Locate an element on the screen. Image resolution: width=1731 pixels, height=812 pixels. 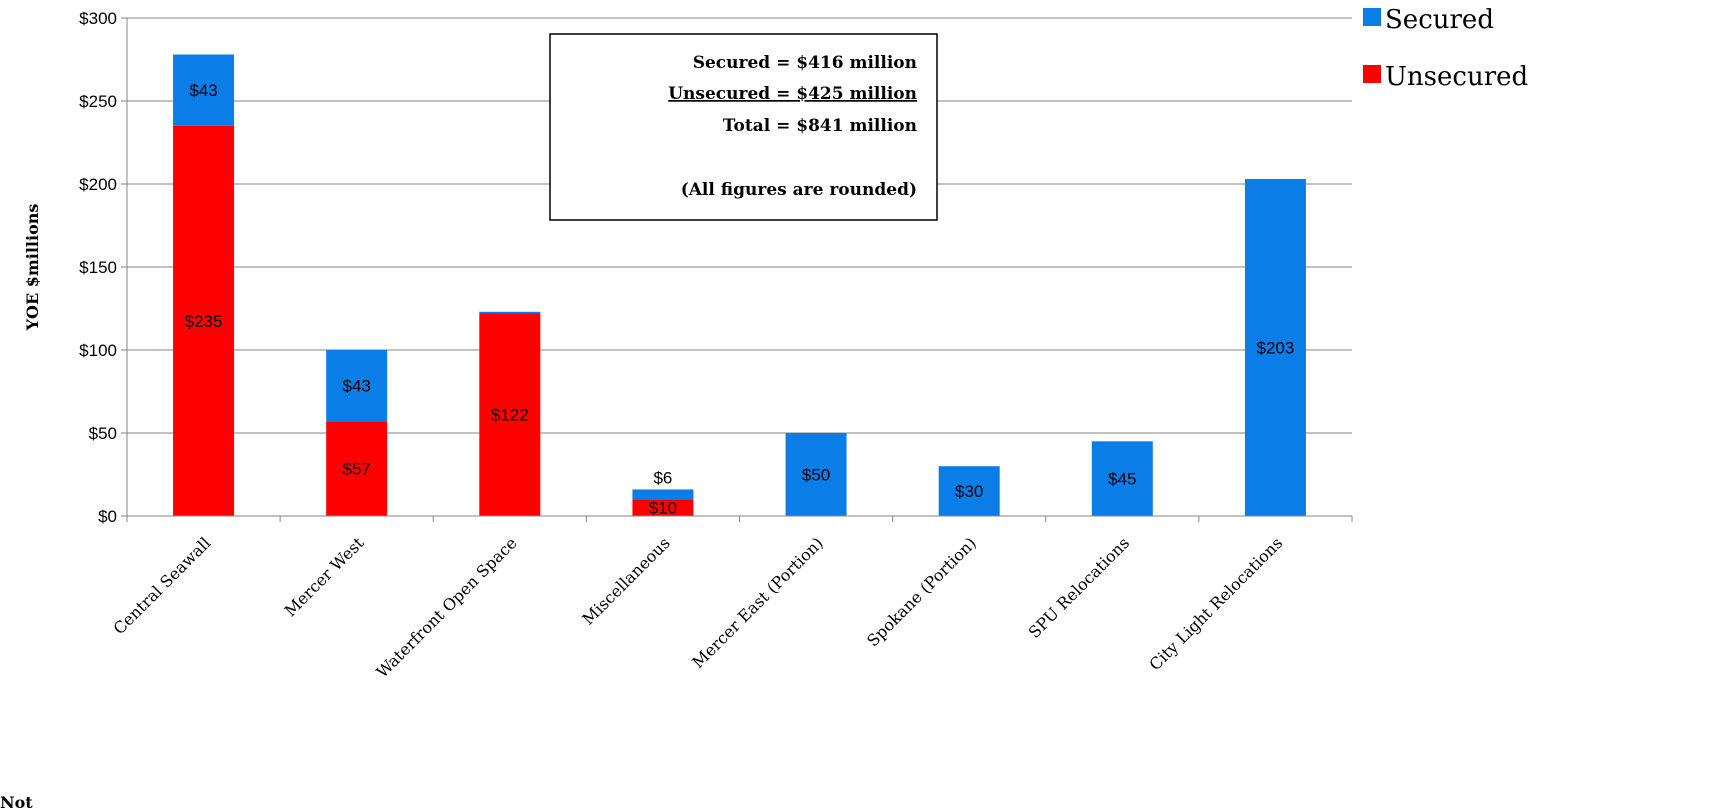
bar-secured-miscellaneous is located at coordinates (663, 494).